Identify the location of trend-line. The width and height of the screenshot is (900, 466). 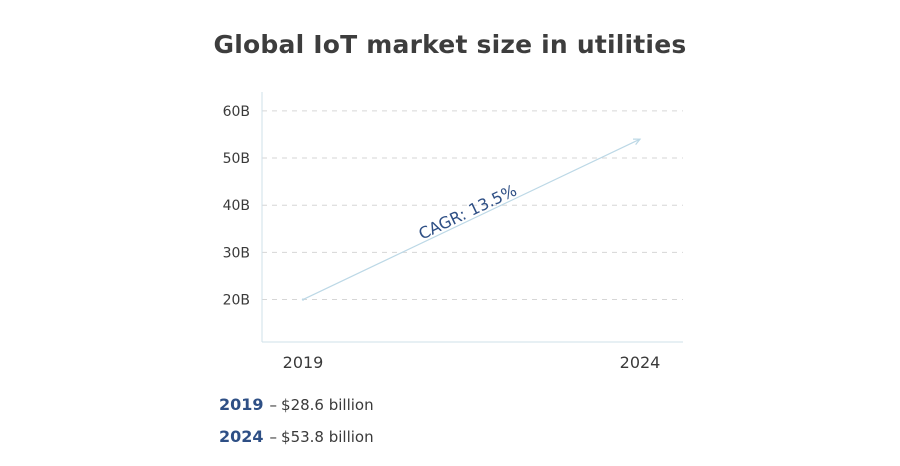
(471, 219).